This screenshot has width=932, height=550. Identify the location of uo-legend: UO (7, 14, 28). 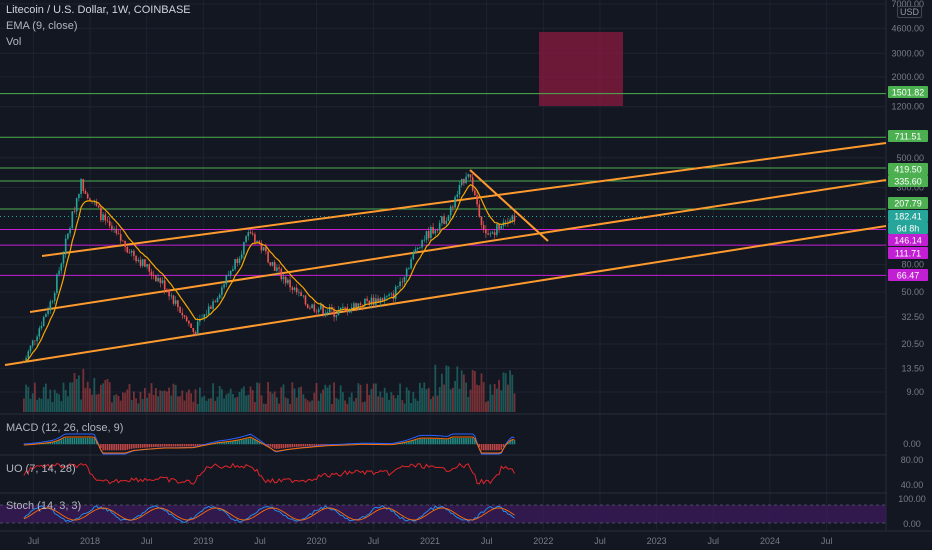
(41, 469).